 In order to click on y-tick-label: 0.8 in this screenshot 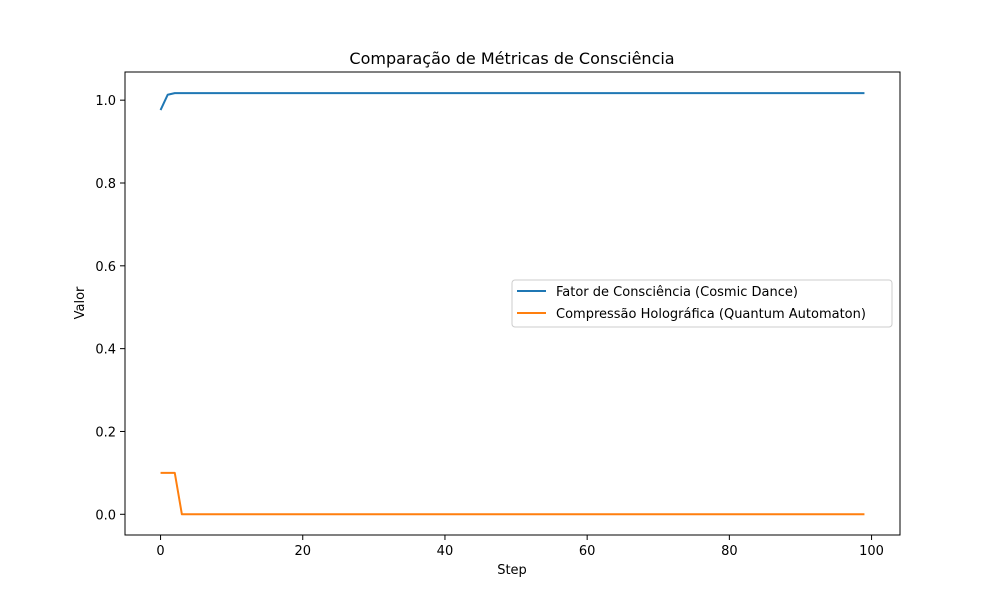, I will do `click(105, 184)`.